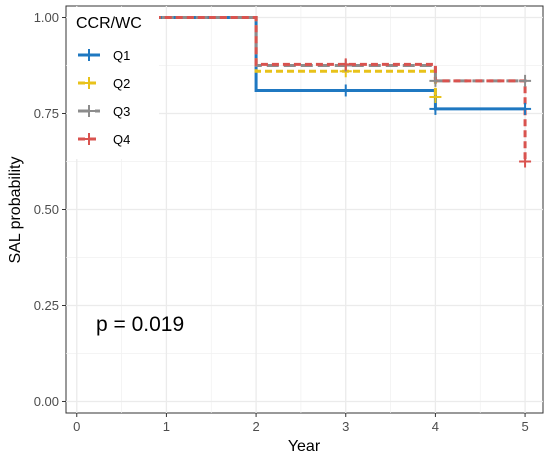 The height and width of the screenshot is (459, 550). Describe the element at coordinates (121, 83) in the screenshot. I see `legend-label: Q2` at that location.